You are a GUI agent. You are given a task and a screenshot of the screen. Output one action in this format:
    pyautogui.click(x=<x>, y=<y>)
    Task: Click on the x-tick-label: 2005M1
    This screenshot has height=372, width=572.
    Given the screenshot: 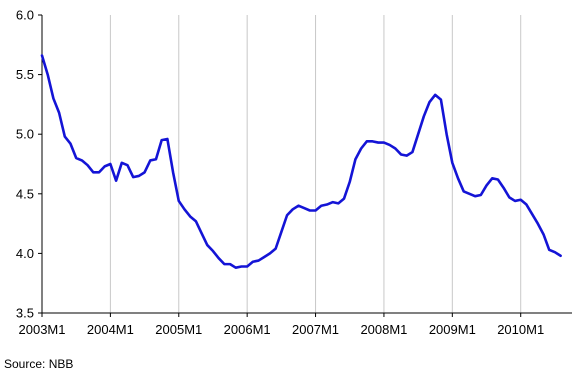 What is the action you would take?
    pyautogui.click(x=178, y=329)
    